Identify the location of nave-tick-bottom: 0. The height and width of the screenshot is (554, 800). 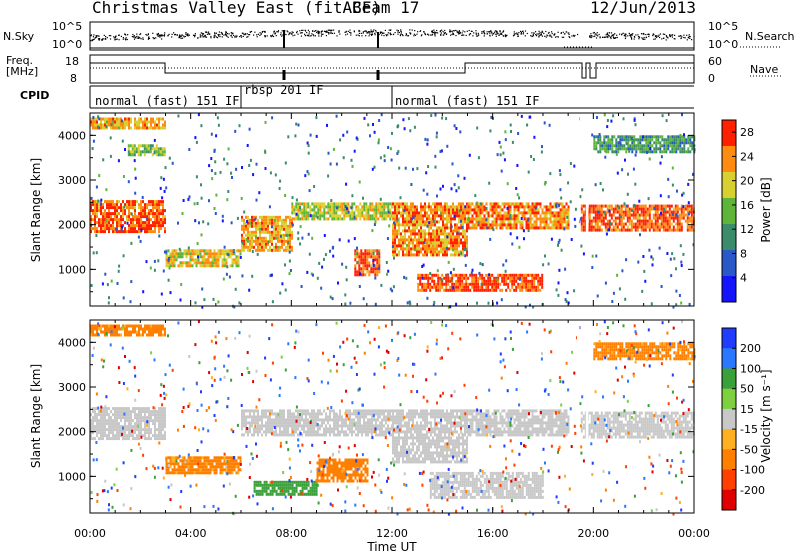
(711, 78).